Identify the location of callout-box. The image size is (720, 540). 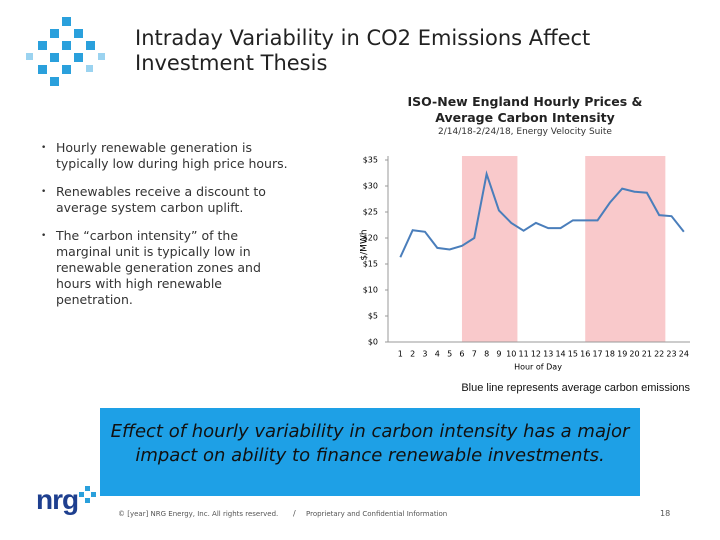
(370, 452).